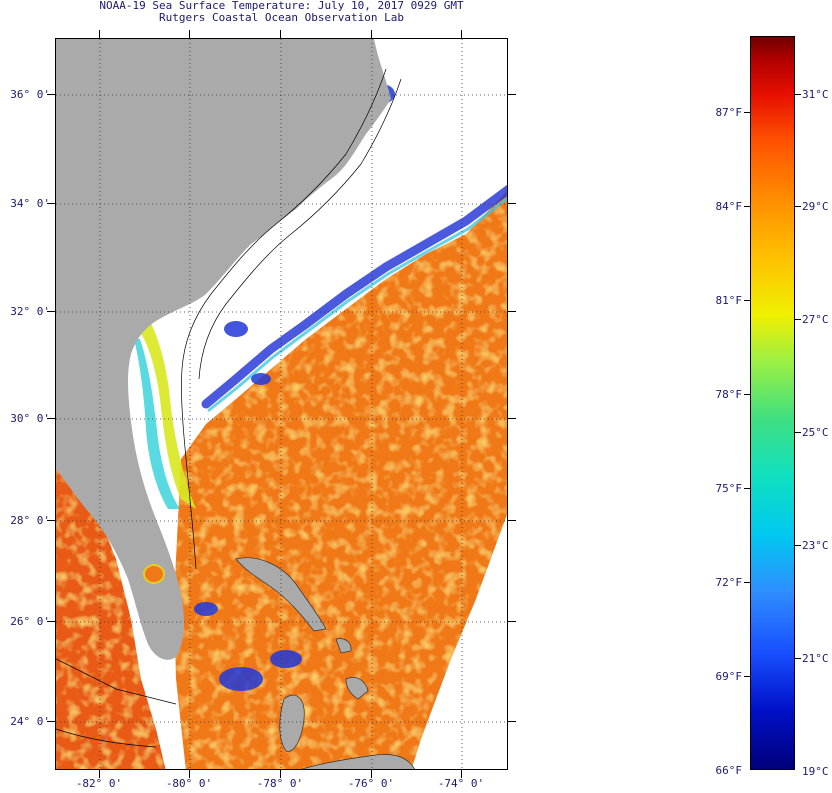 This screenshot has height=793, width=832. Describe the element at coordinates (51, 94) in the screenshot. I see `lat-tick-0-l` at that location.